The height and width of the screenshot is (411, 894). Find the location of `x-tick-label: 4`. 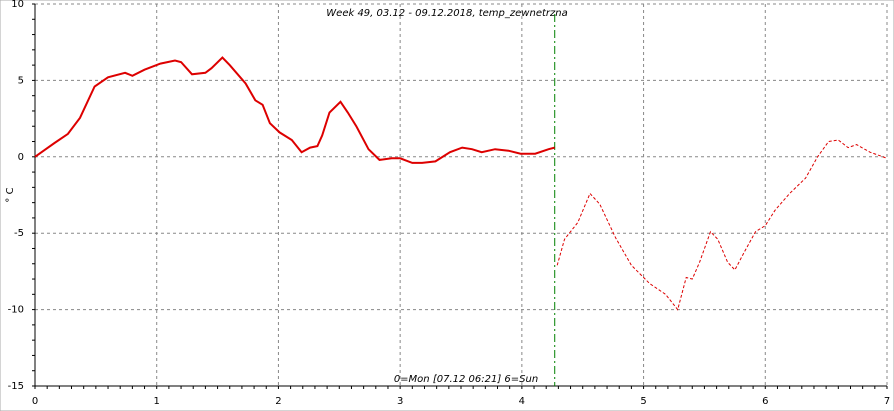

x-tick-label: 4 is located at coordinates (522, 401).